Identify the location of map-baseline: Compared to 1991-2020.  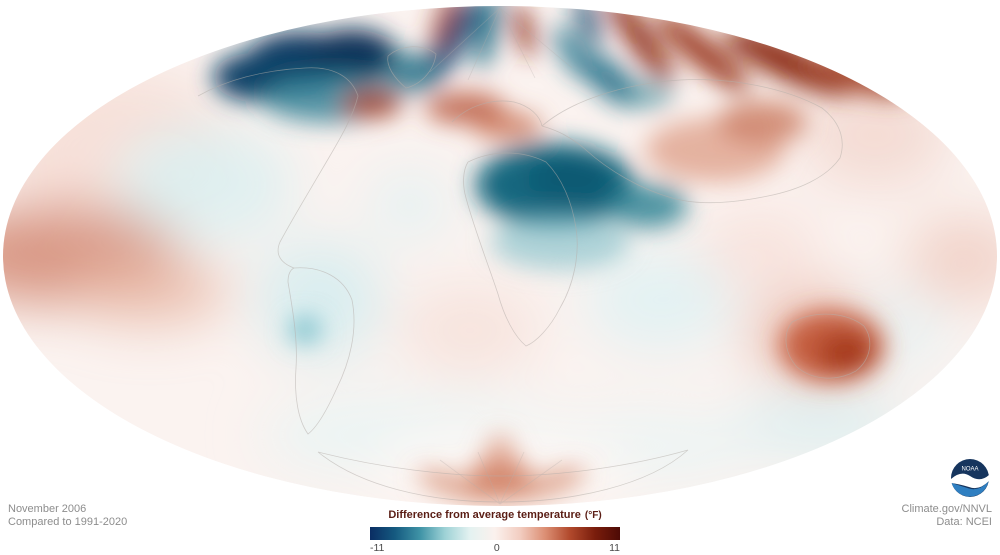
(68, 522).